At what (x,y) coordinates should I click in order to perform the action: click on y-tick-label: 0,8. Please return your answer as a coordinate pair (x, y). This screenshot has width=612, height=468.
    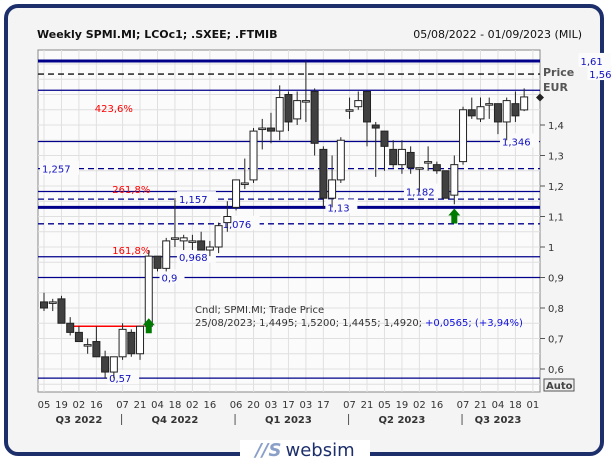
    Looking at the image, I should click on (556, 309).